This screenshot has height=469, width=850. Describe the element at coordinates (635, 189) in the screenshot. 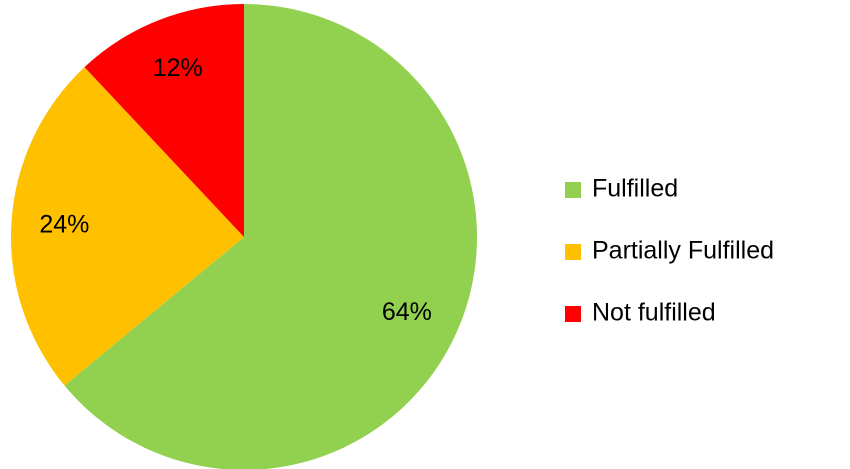

I see `legend-label: Fulfilled` at that location.